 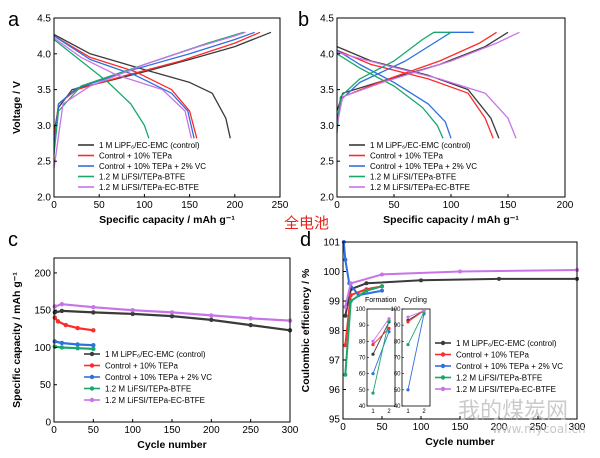 I want to click on legend-label: Control + 10% TEPa + 2% VC, so click(x=152, y=166).